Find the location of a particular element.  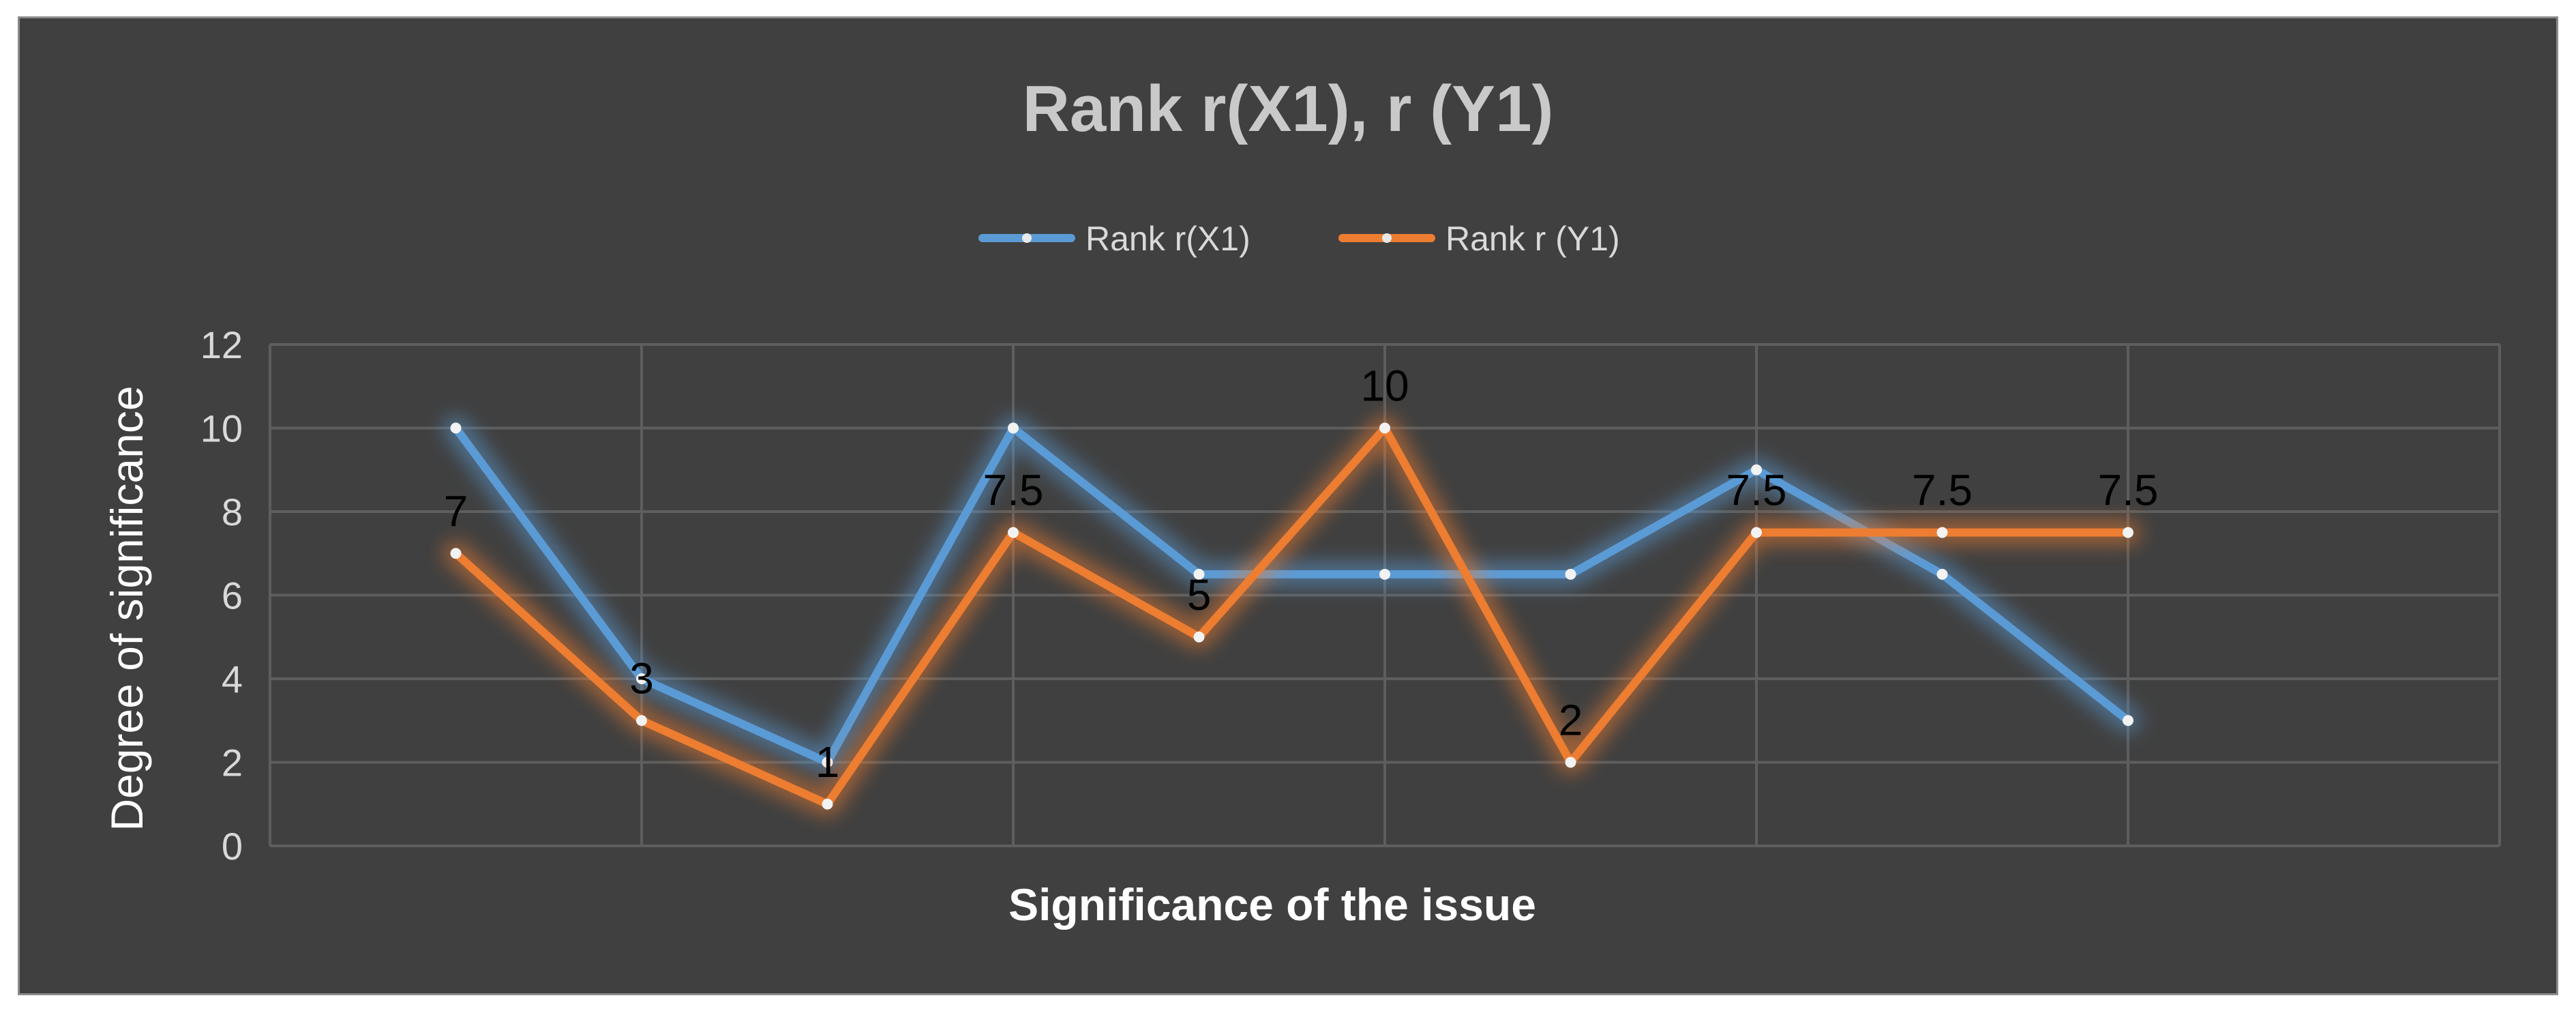

x-axis-label: Significance of the issue is located at coordinates (1272, 904).